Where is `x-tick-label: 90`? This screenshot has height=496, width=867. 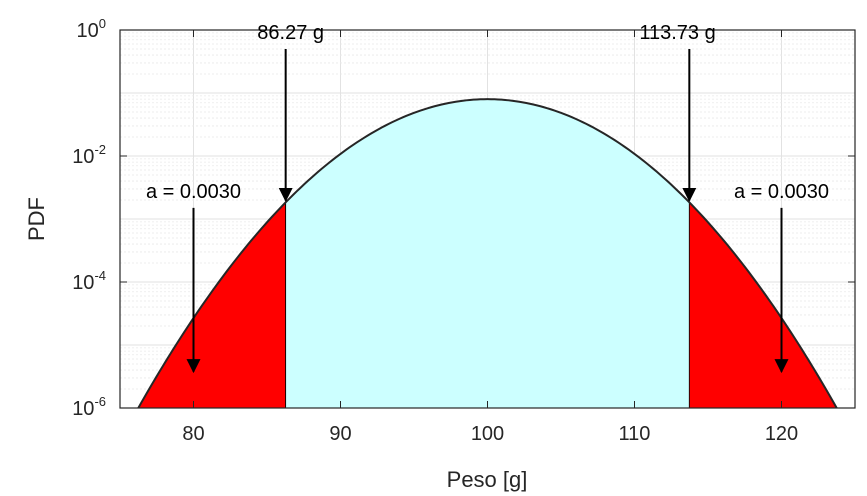
x-tick-label: 90 is located at coordinates (340, 434).